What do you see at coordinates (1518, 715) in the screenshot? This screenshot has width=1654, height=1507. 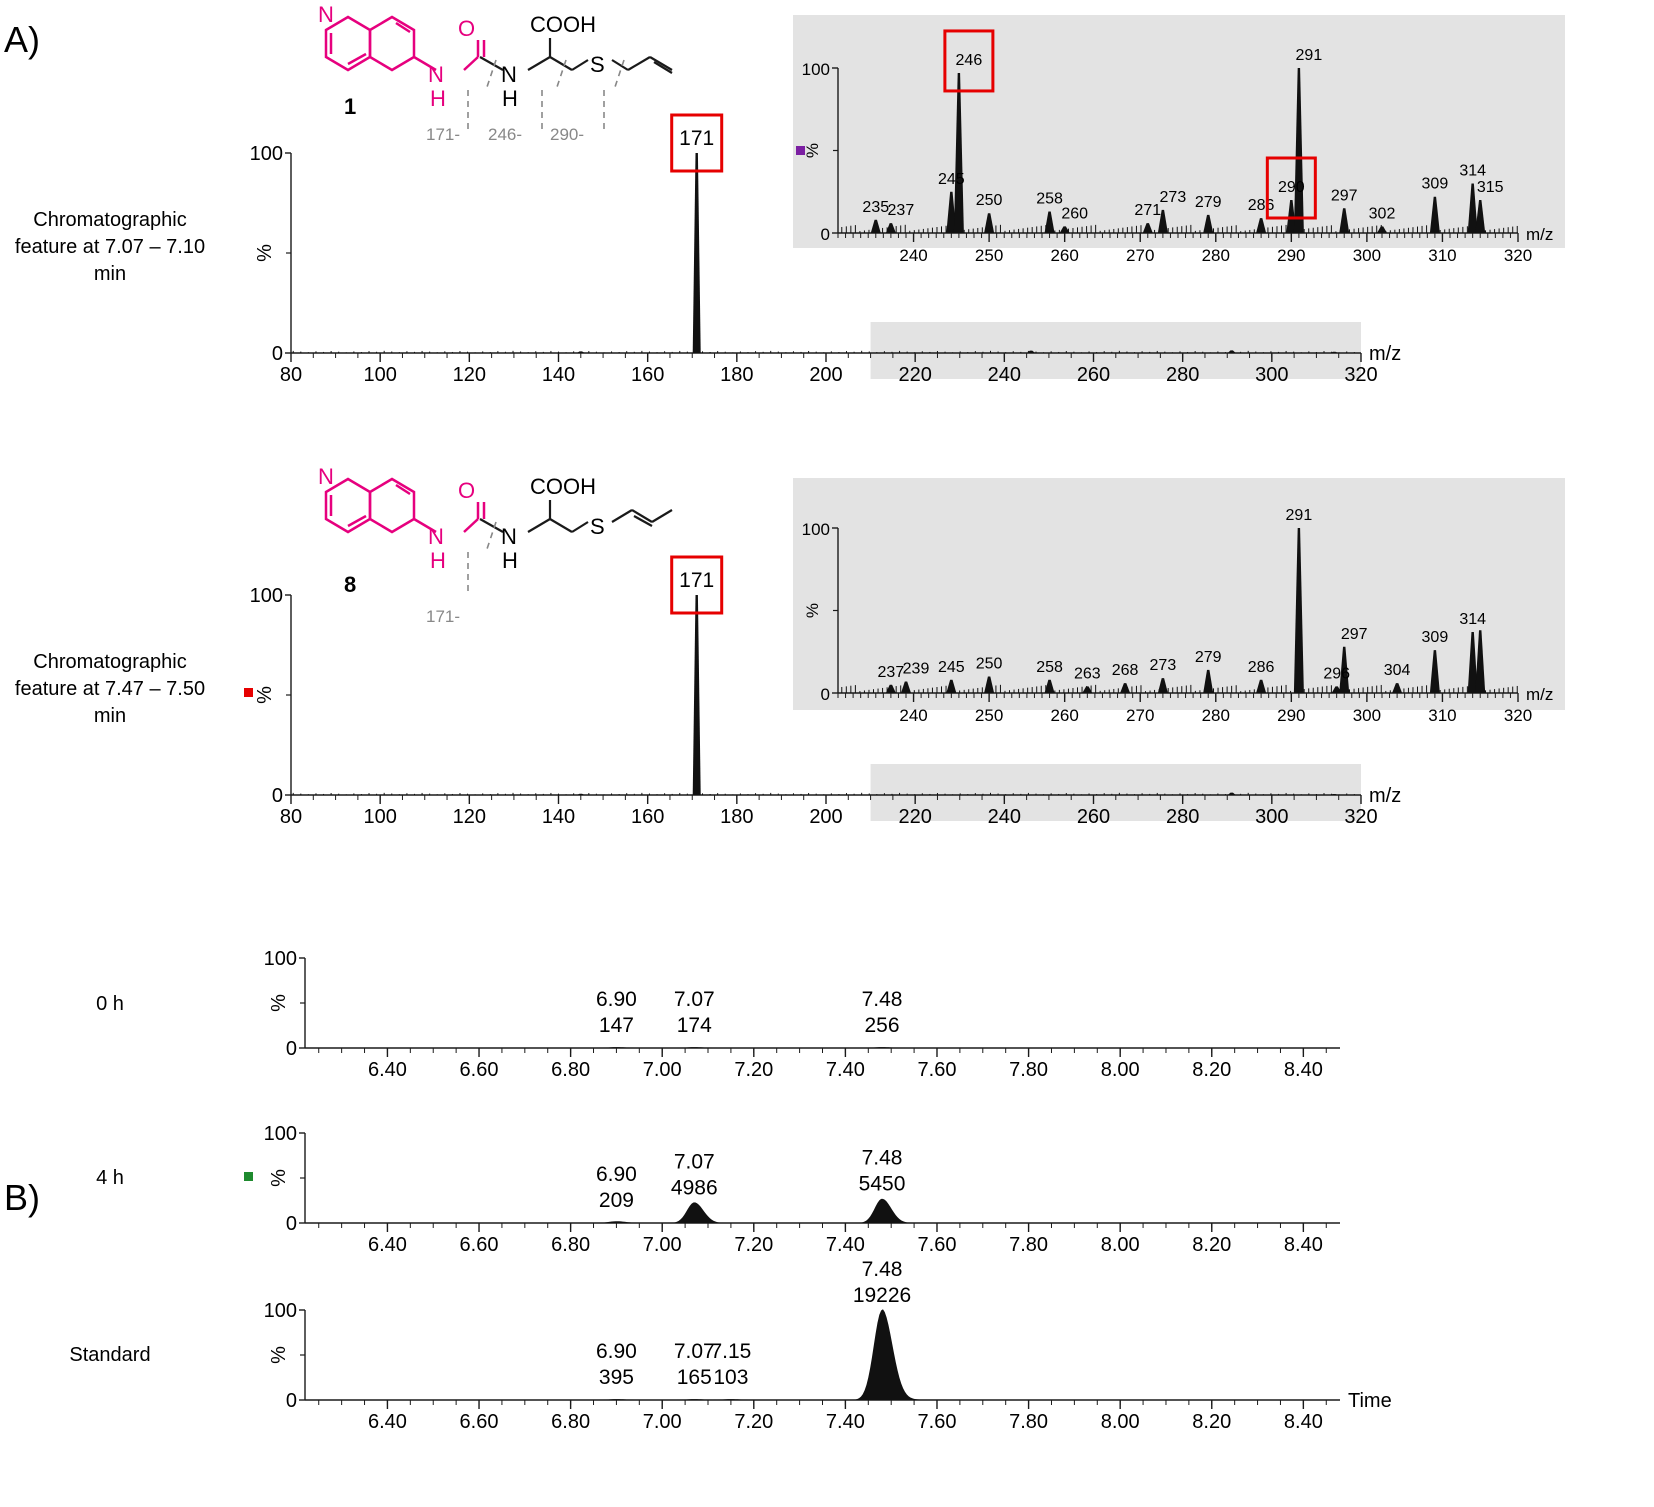 I see `x-tick-label: 320` at bounding box center [1518, 715].